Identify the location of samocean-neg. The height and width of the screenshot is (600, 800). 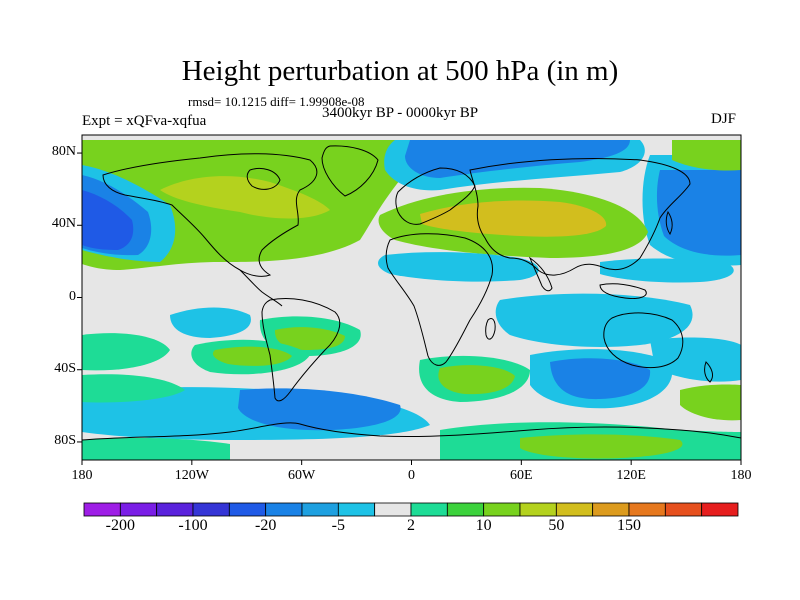
(319, 409).